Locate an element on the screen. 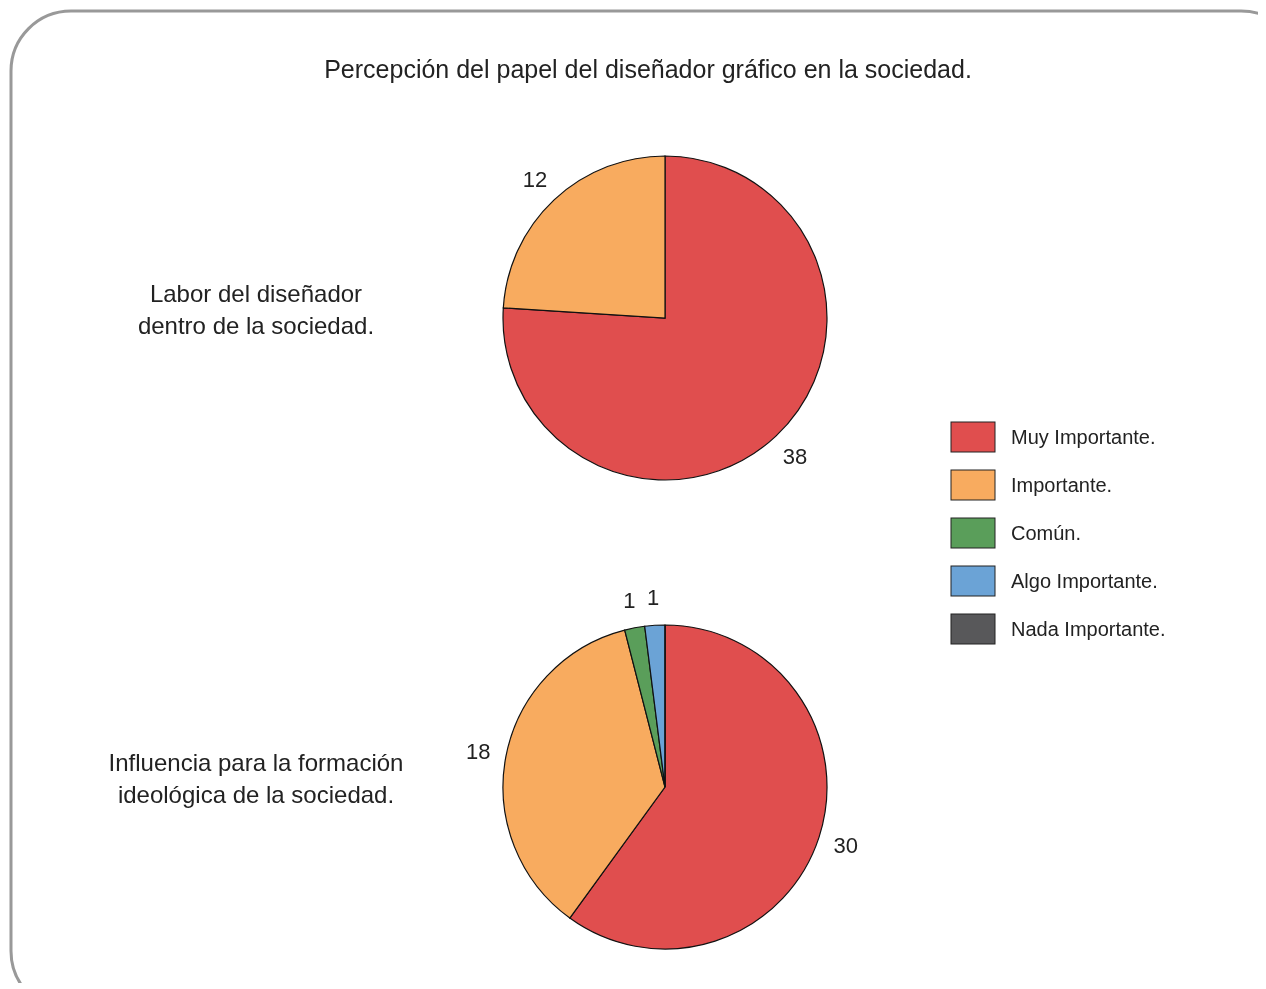  legend-label: Nada Importante. is located at coordinates (1088, 629).